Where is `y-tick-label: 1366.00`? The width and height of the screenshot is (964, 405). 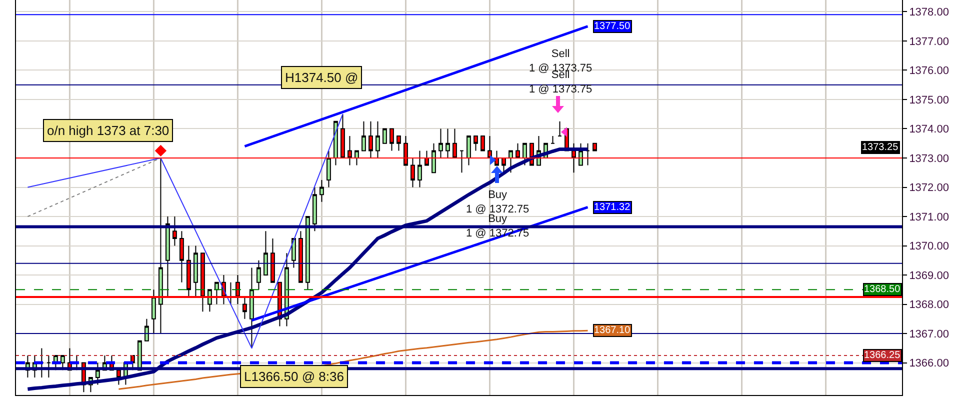
y-tick-label: 1366.00 is located at coordinates (929, 364).